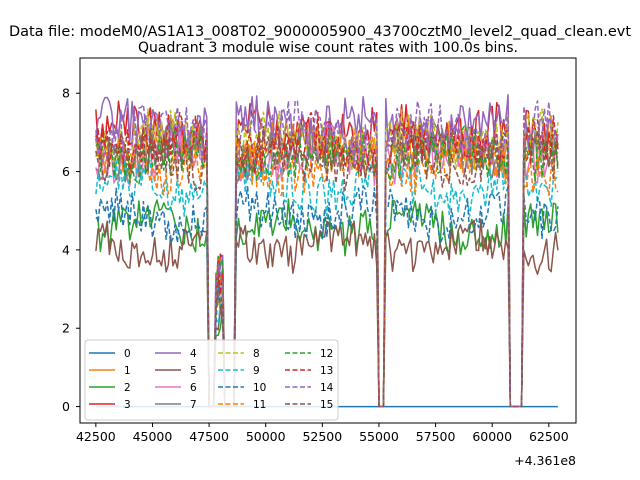 The image size is (640, 480). Describe the element at coordinates (256, 371) in the screenshot. I see `legend-label-9: 9` at that location.